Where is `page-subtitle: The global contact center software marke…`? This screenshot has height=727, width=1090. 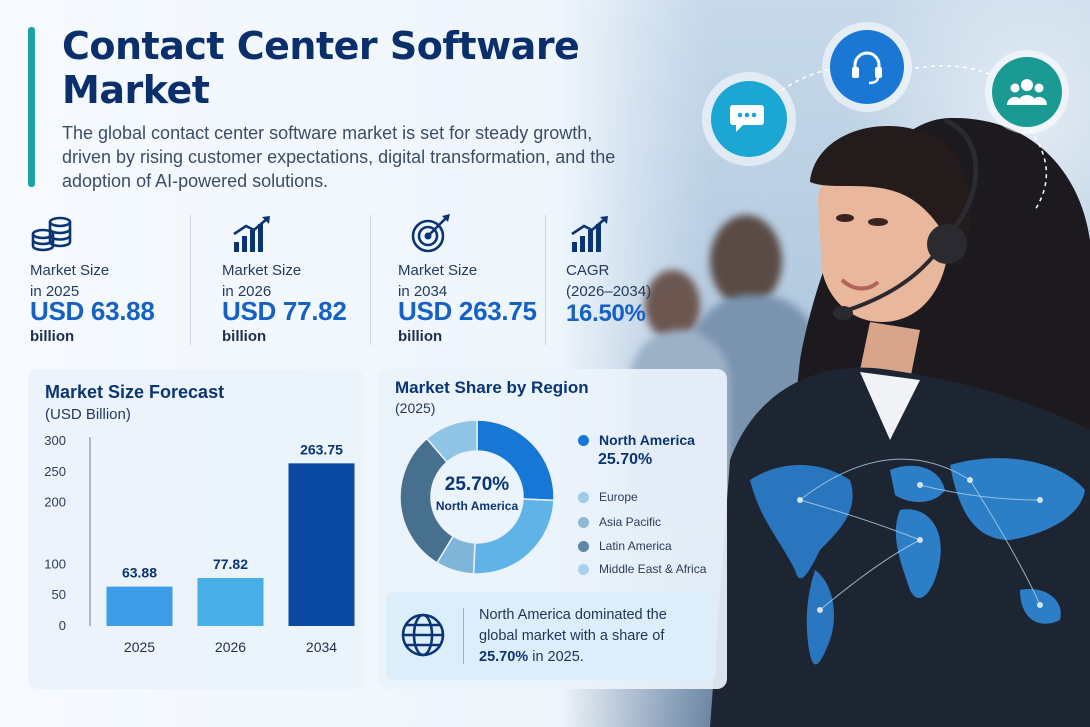
page-subtitle: The global contact center software marke… is located at coordinates (339, 157).